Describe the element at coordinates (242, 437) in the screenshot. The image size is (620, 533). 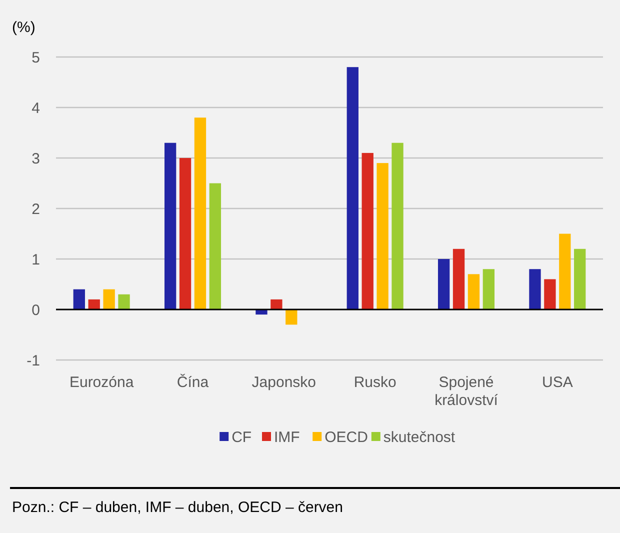
I see `legend-label: CF` at that location.